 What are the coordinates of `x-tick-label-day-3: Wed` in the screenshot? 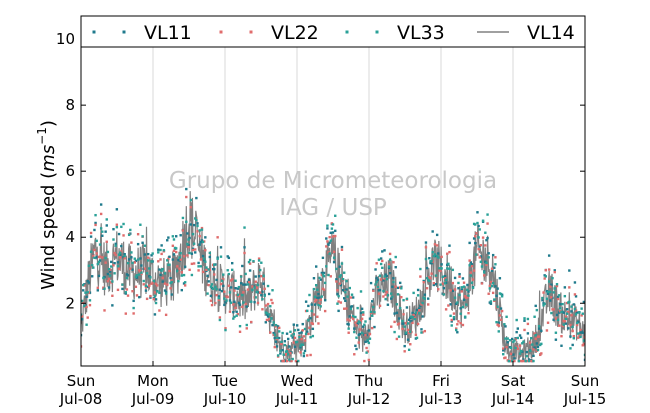 It's located at (297, 381).